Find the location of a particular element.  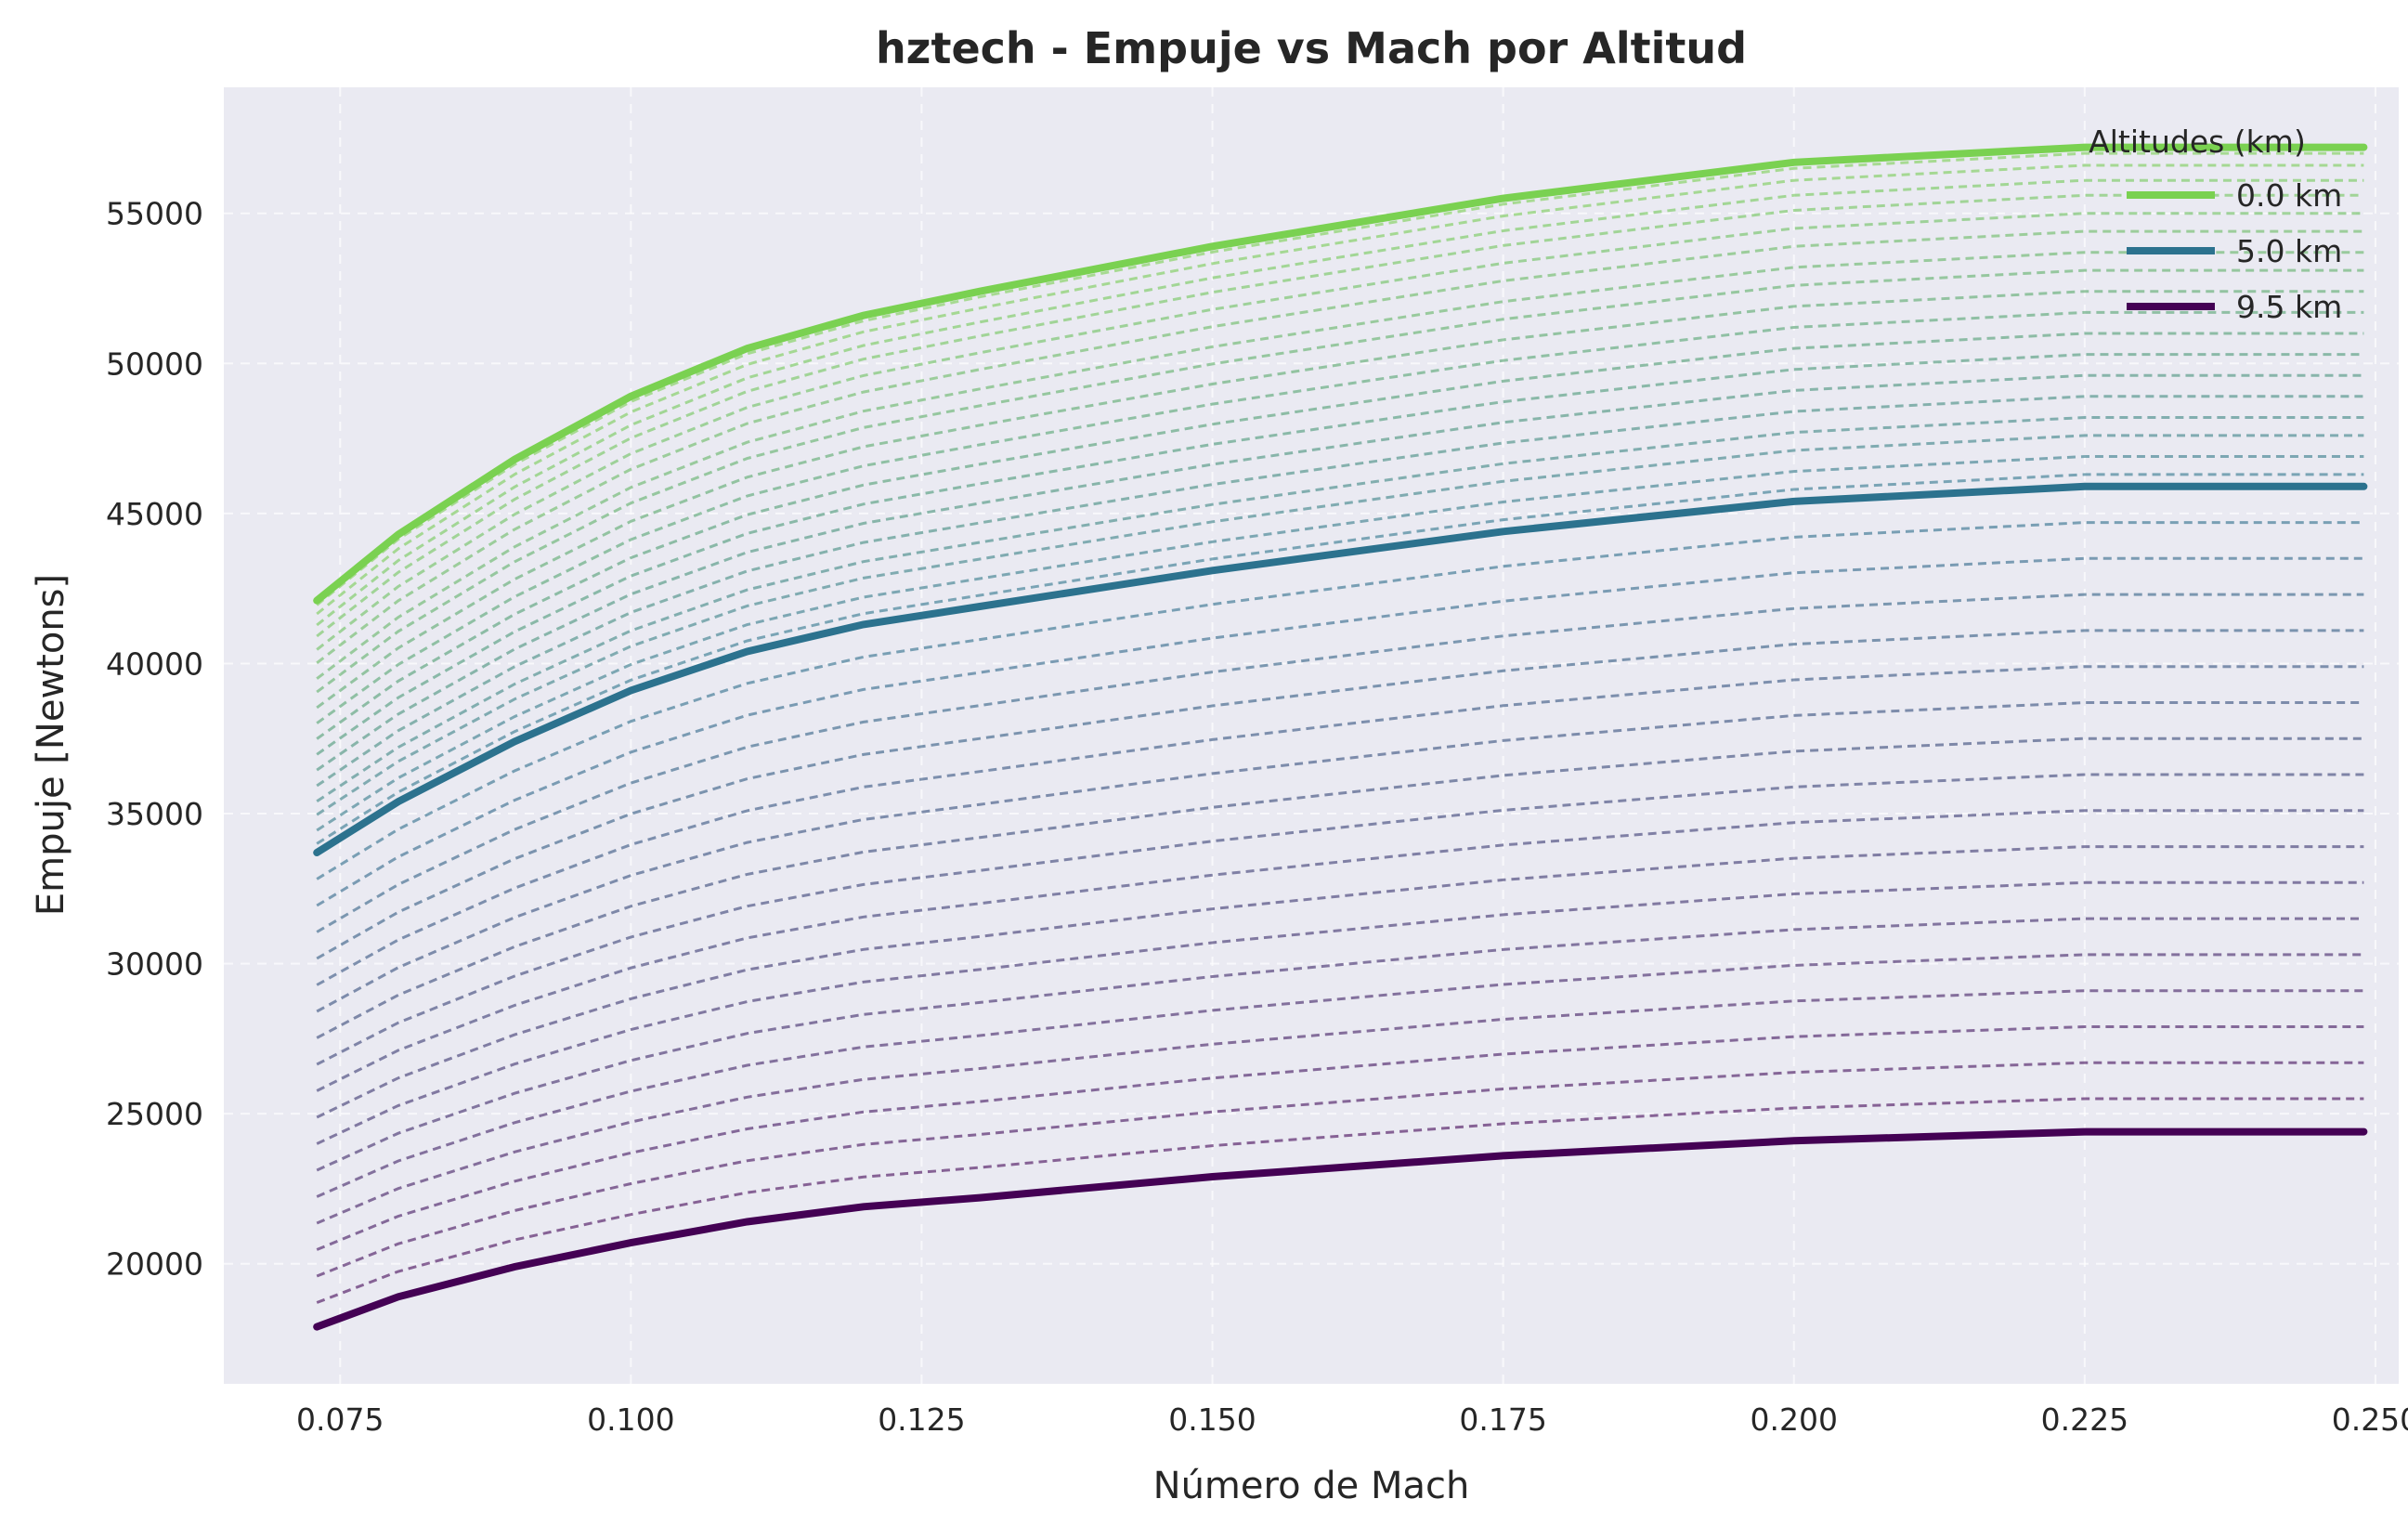

x-tick-label: 0.200 is located at coordinates (1794, 1419).